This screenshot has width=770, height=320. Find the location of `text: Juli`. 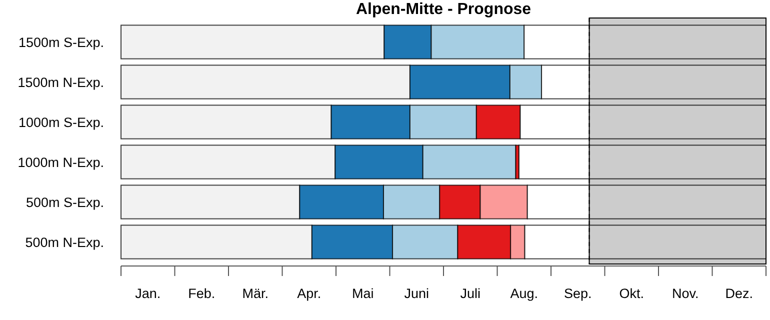

text: Juli is located at coordinates (470, 293).